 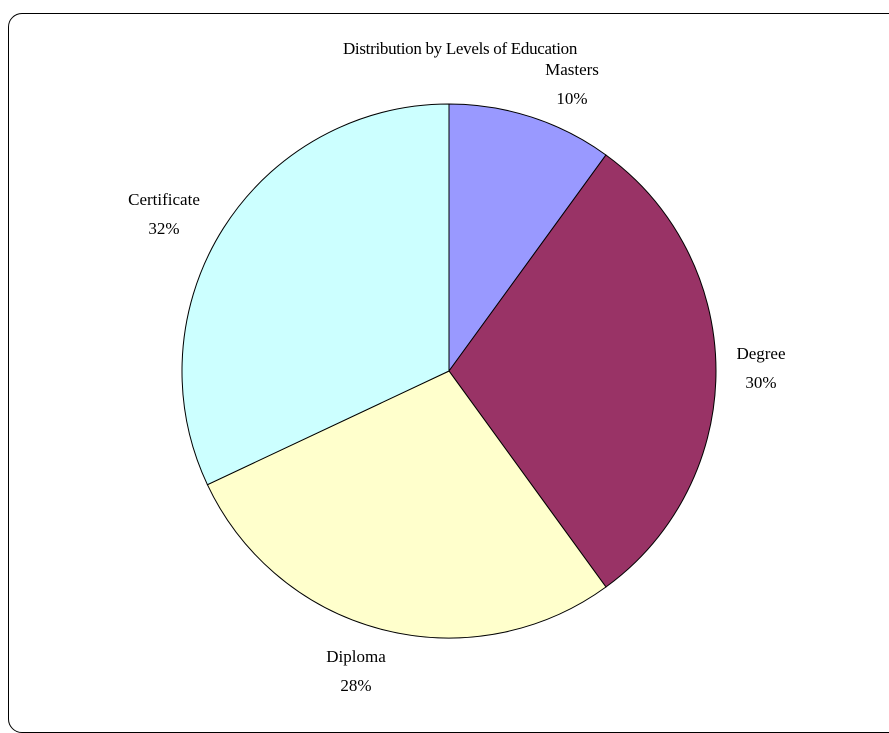 I want to click on chart-title: Distribution by Levels of Education, so click(x=460, y=48).